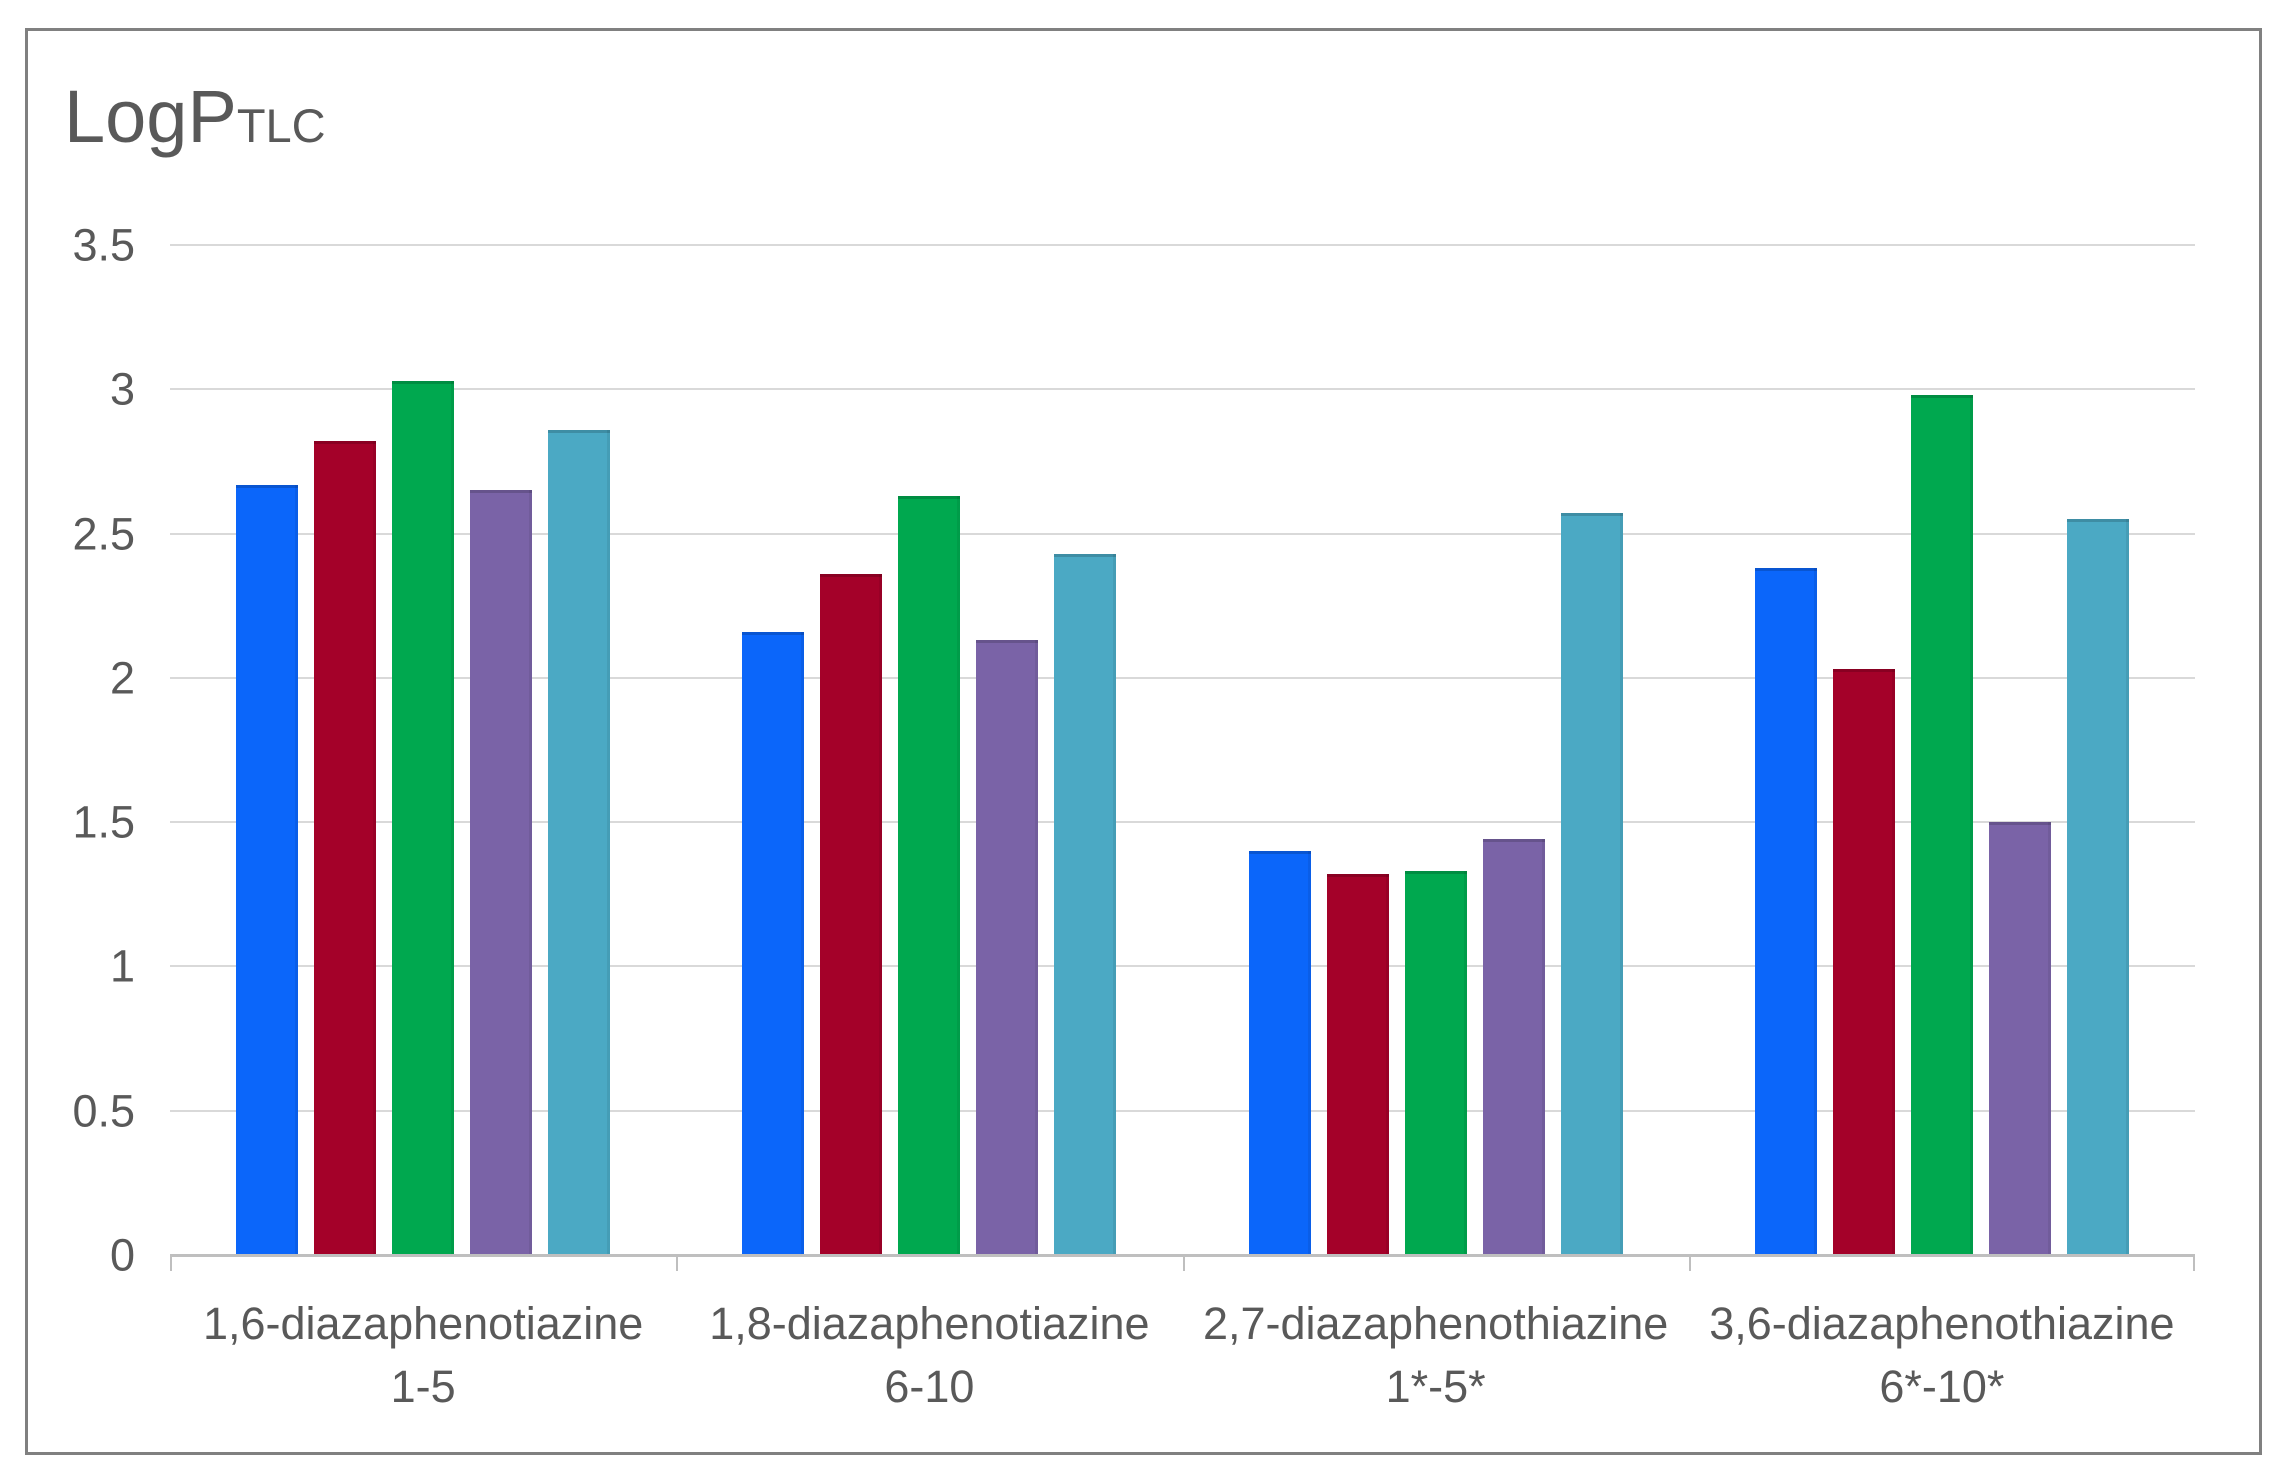  What do you see at coordinates (423, 1355) in the screenshot?
I see `category-label: 1,6-diazaphenotiazine 1-5` at bounding box center [423, 1355].